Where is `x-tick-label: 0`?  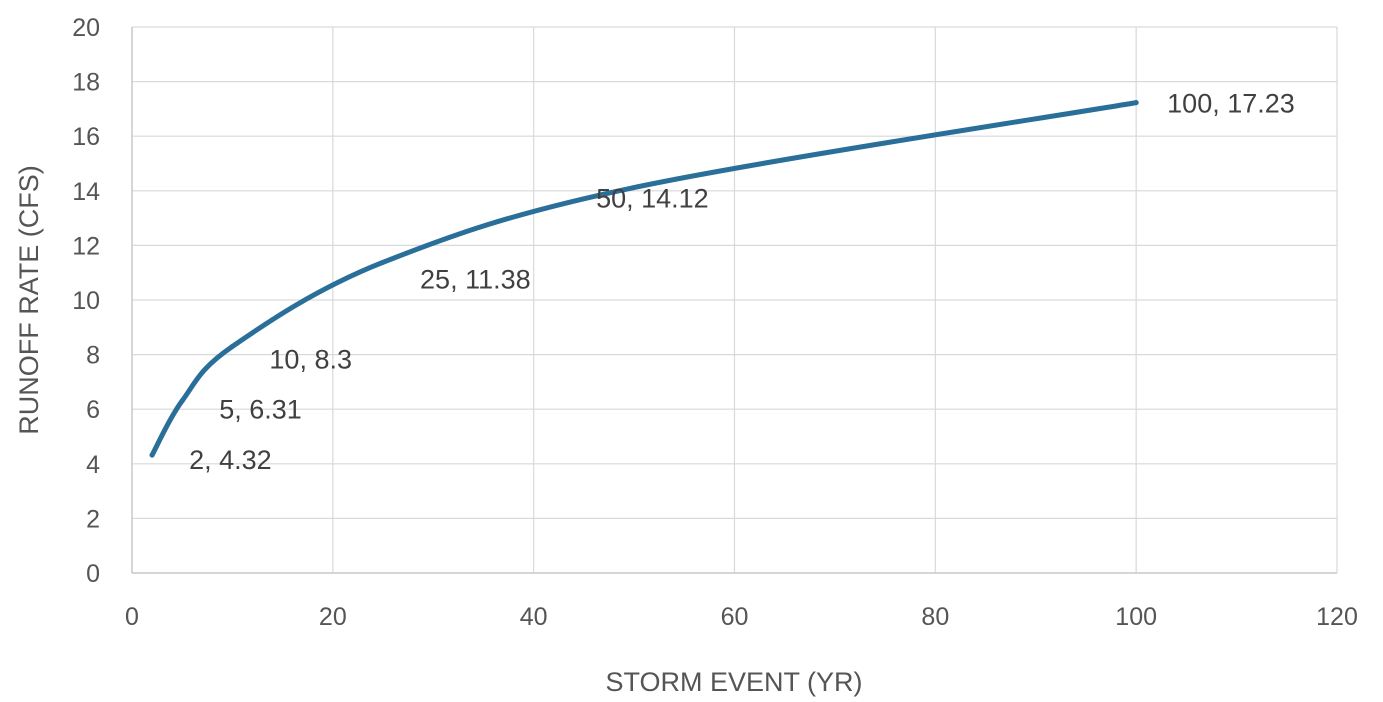 x-tick-label: 0 is located at coordinates (132, 617).